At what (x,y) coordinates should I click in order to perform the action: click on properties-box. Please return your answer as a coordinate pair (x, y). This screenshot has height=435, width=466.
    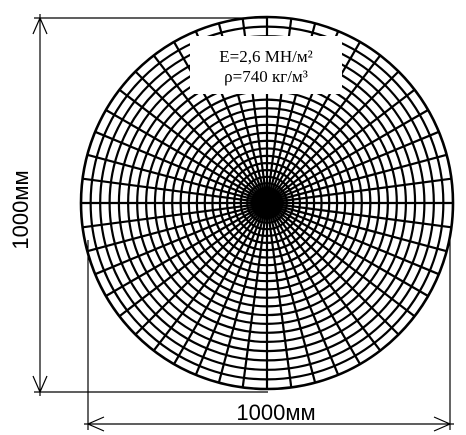
    Looking at the image, I should click on (266, 65).